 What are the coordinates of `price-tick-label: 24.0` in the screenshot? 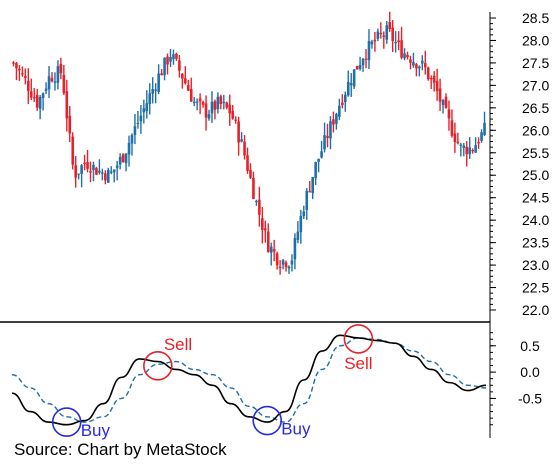 It's located at (535, 220).